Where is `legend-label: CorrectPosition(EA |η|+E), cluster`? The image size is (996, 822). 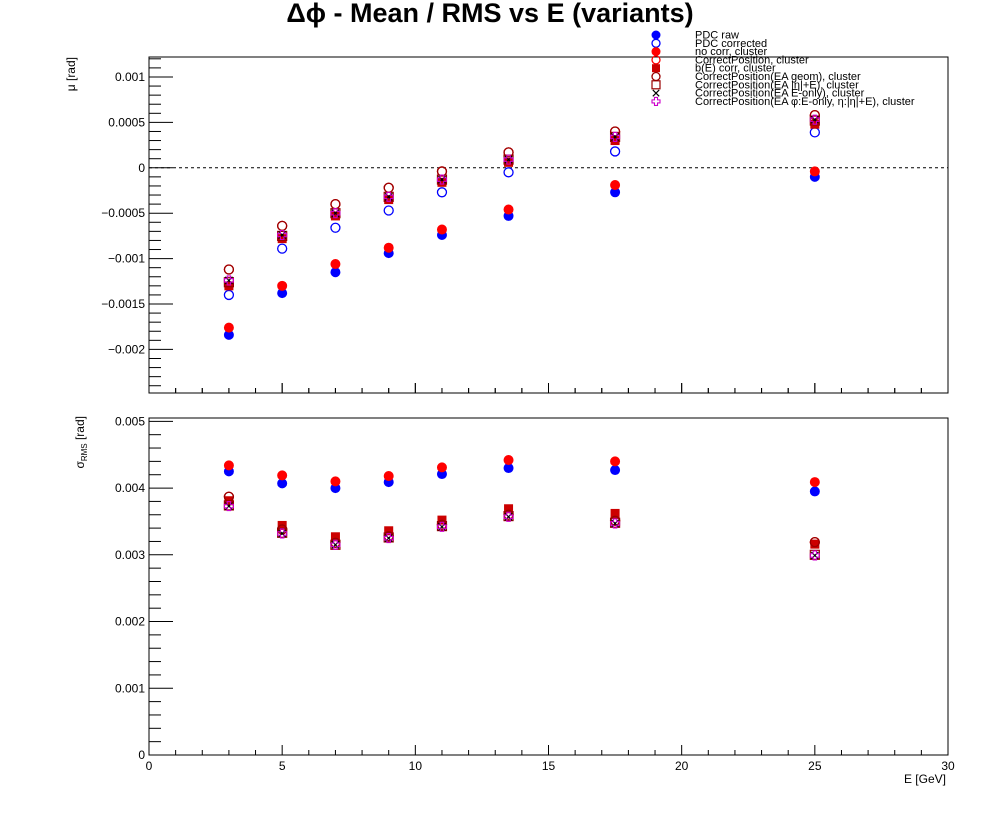
legend-label: CorrectPosition(EA |η|+E), cluster is located at coordinates (777, 85).